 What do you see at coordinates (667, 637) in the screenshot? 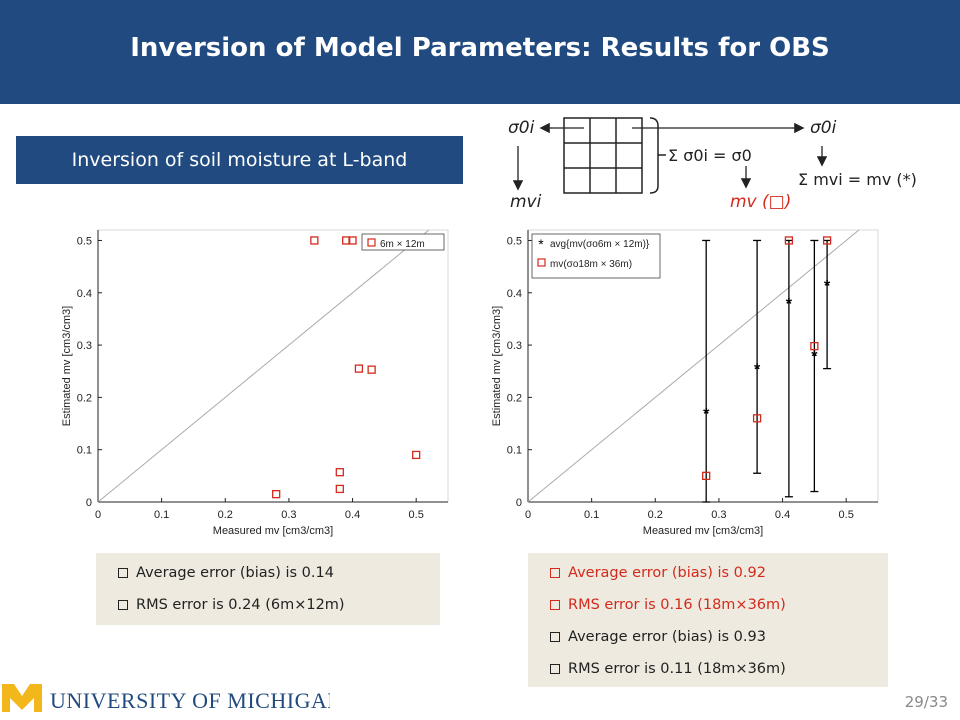
I see `note-text: Average error (bias) is 0.93` at bounding box center [667, 637].